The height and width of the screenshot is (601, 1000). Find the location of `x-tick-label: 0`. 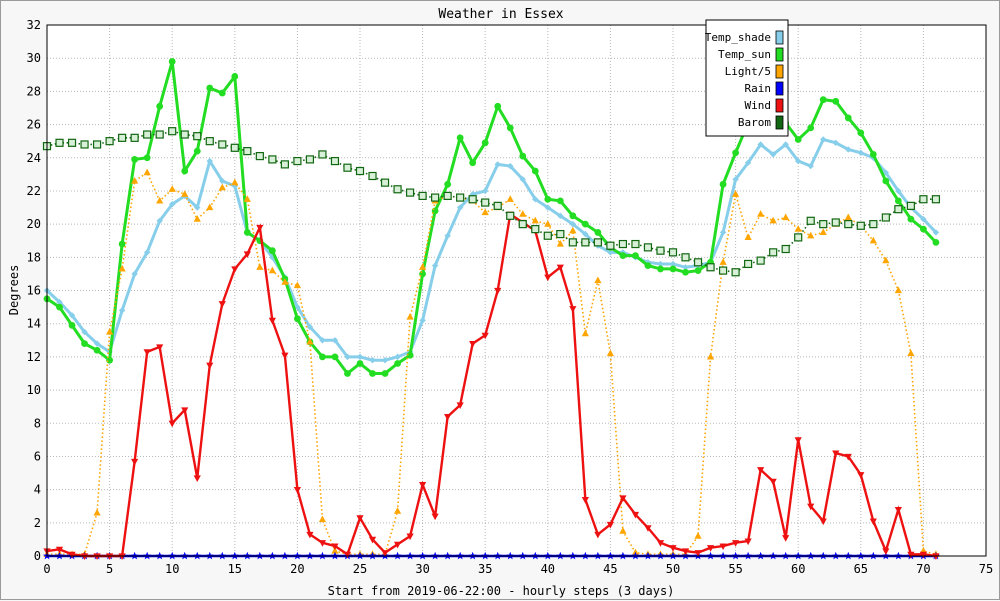

x-tick-label: 0 is located at coordinates (46, 569).